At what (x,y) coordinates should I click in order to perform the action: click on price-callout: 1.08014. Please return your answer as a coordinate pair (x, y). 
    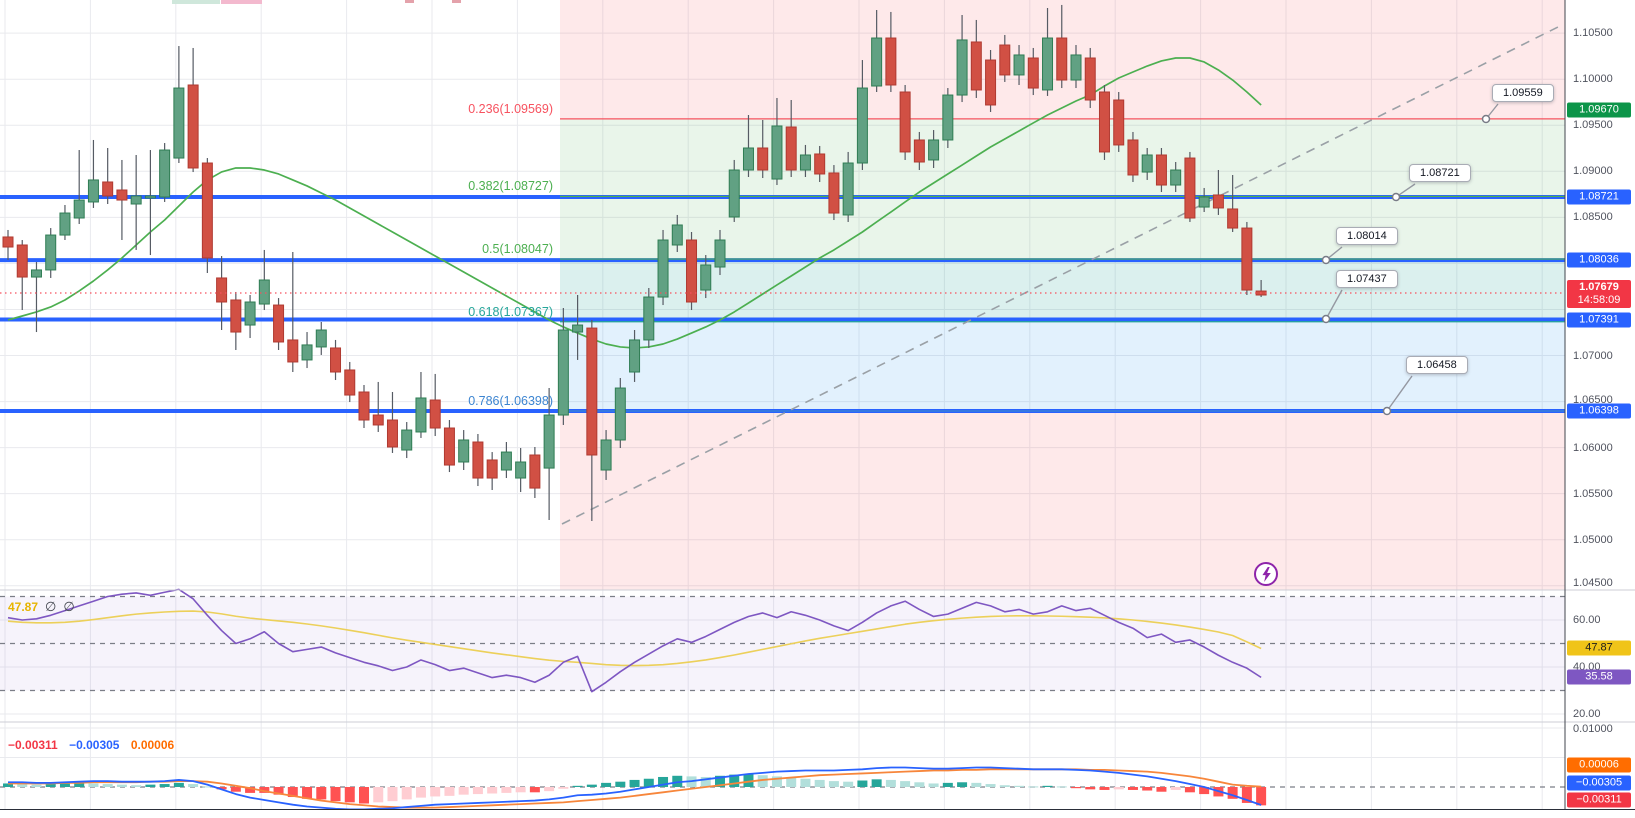
    Looking at the image, I should click on (1367, 236).